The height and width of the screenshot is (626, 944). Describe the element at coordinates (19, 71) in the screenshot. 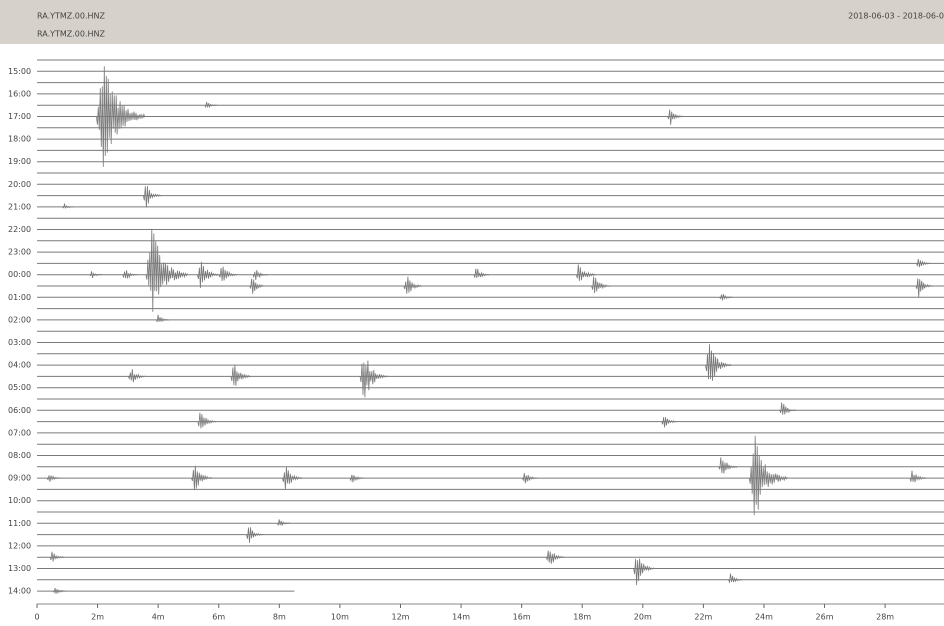

I see `y-tick-label: 15:00` at that location.